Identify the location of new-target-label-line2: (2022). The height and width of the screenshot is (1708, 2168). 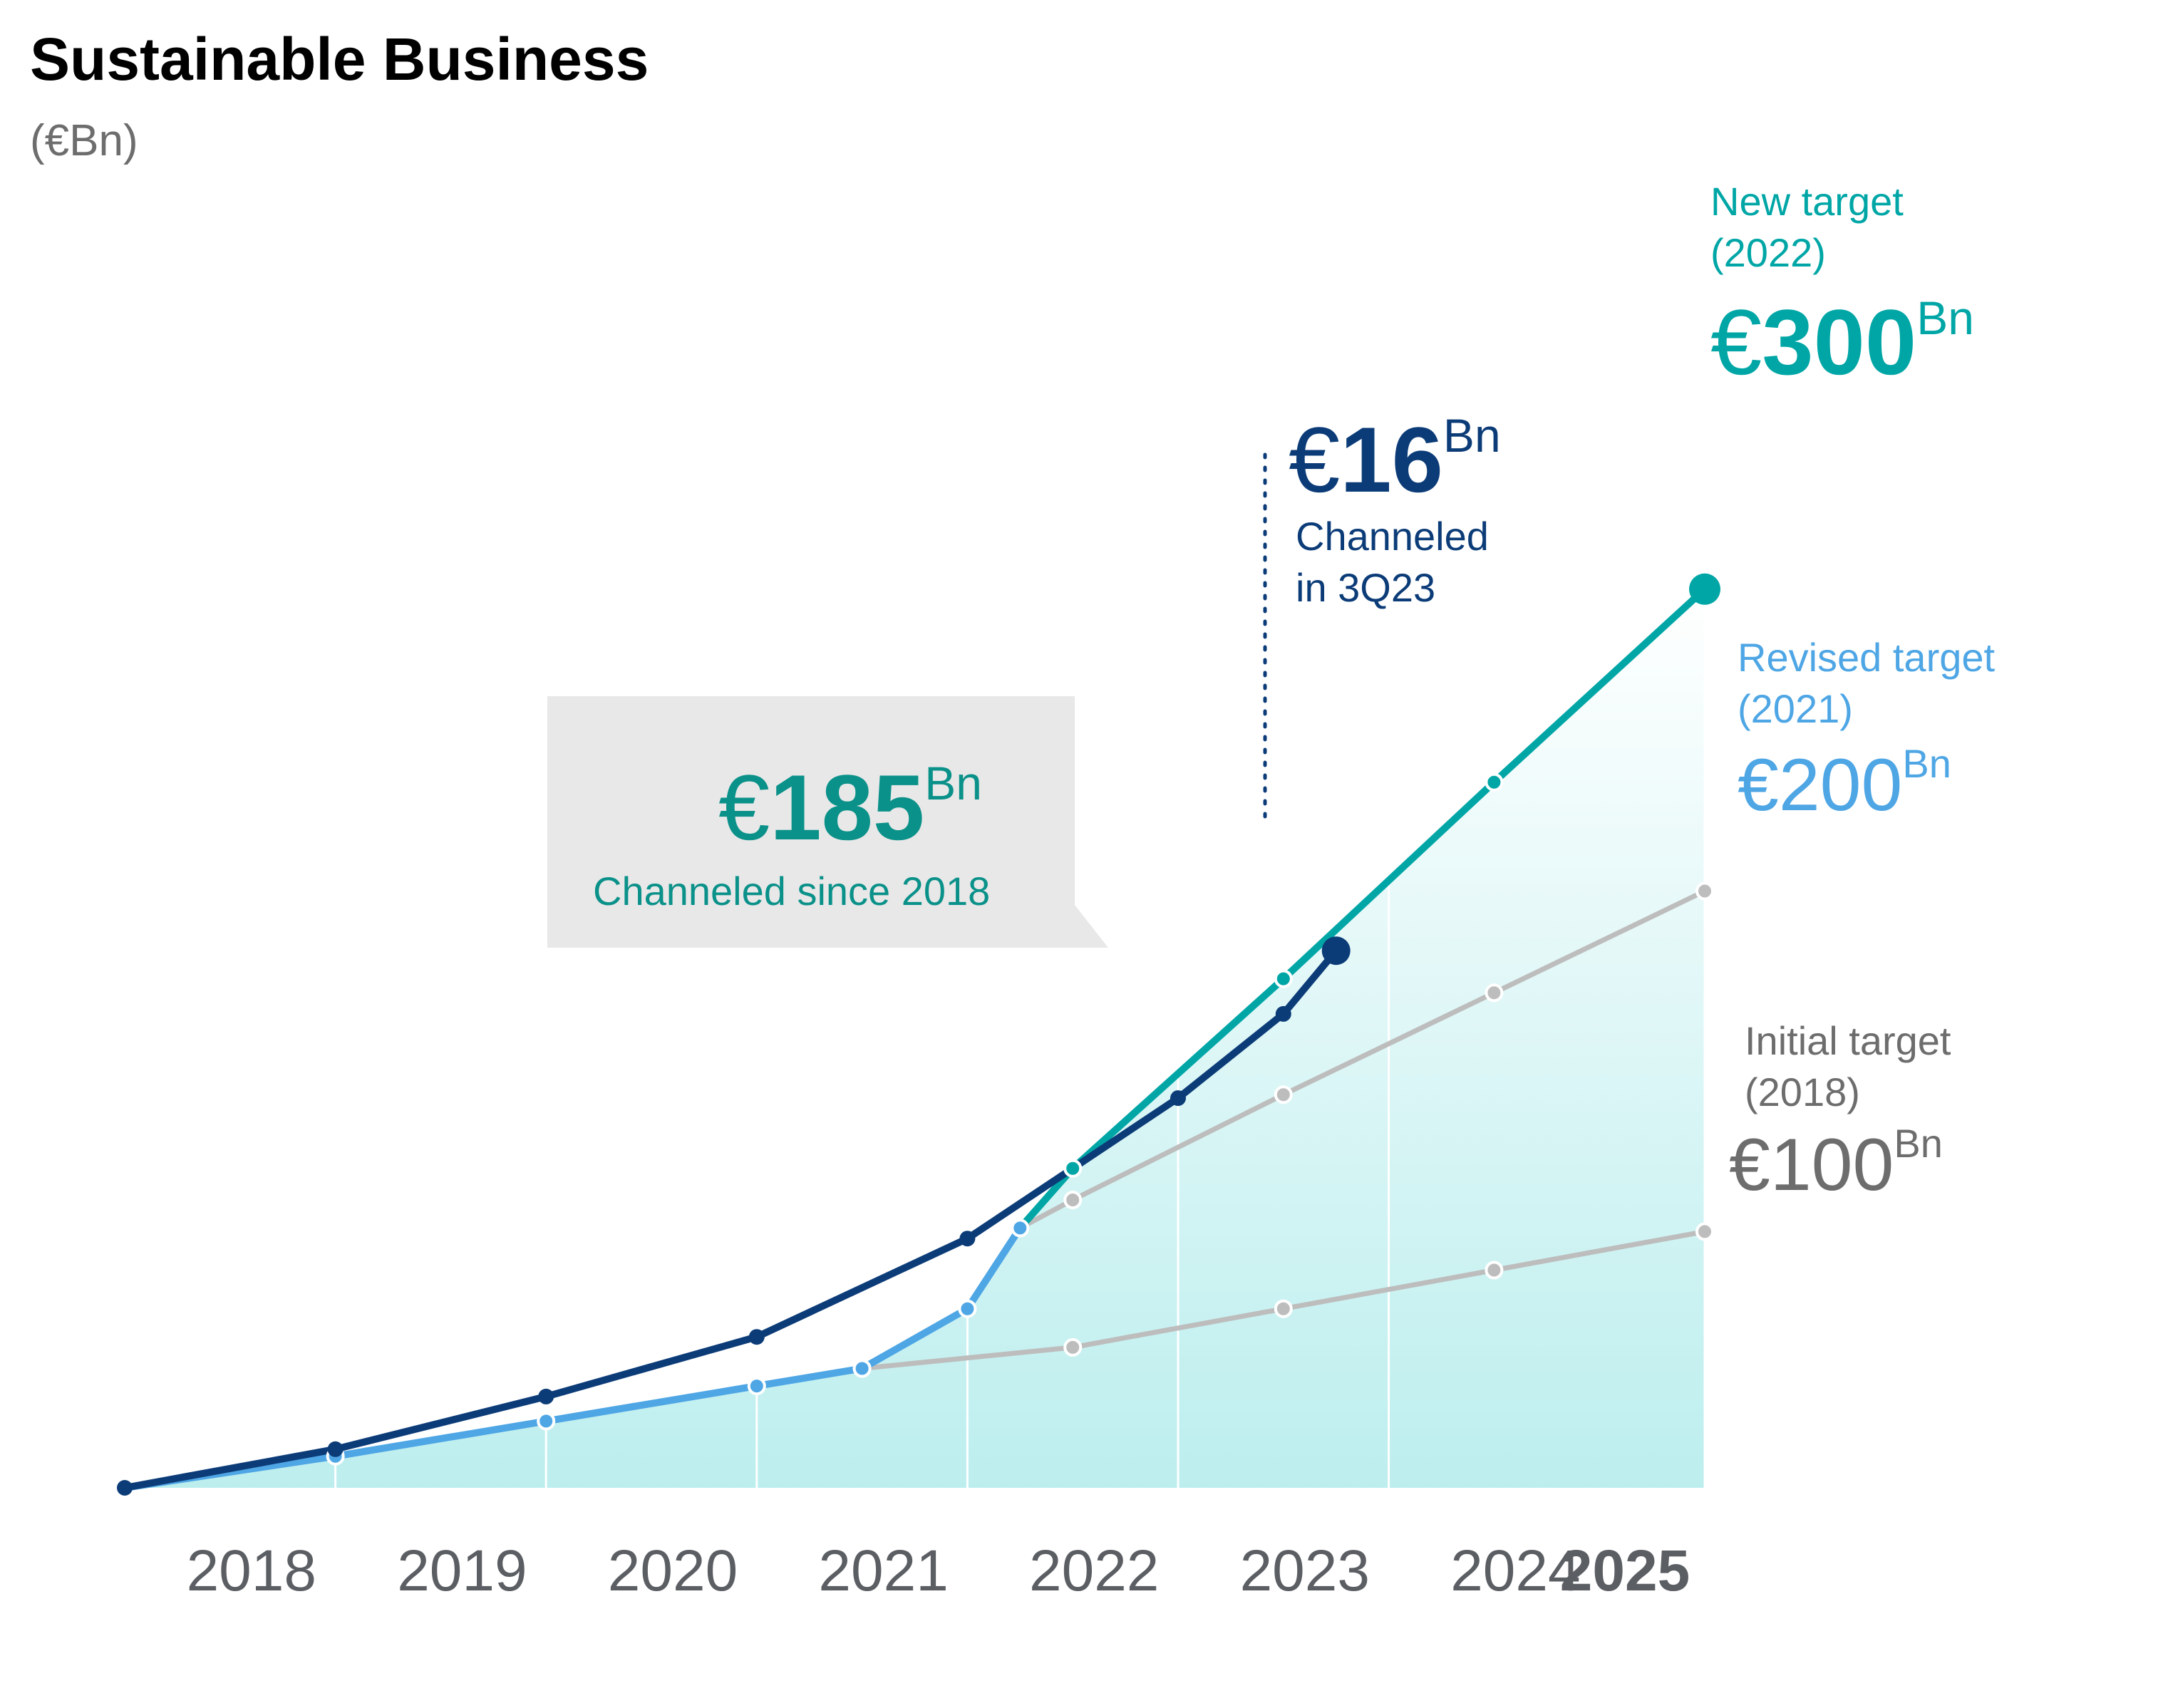
(1768, 252).